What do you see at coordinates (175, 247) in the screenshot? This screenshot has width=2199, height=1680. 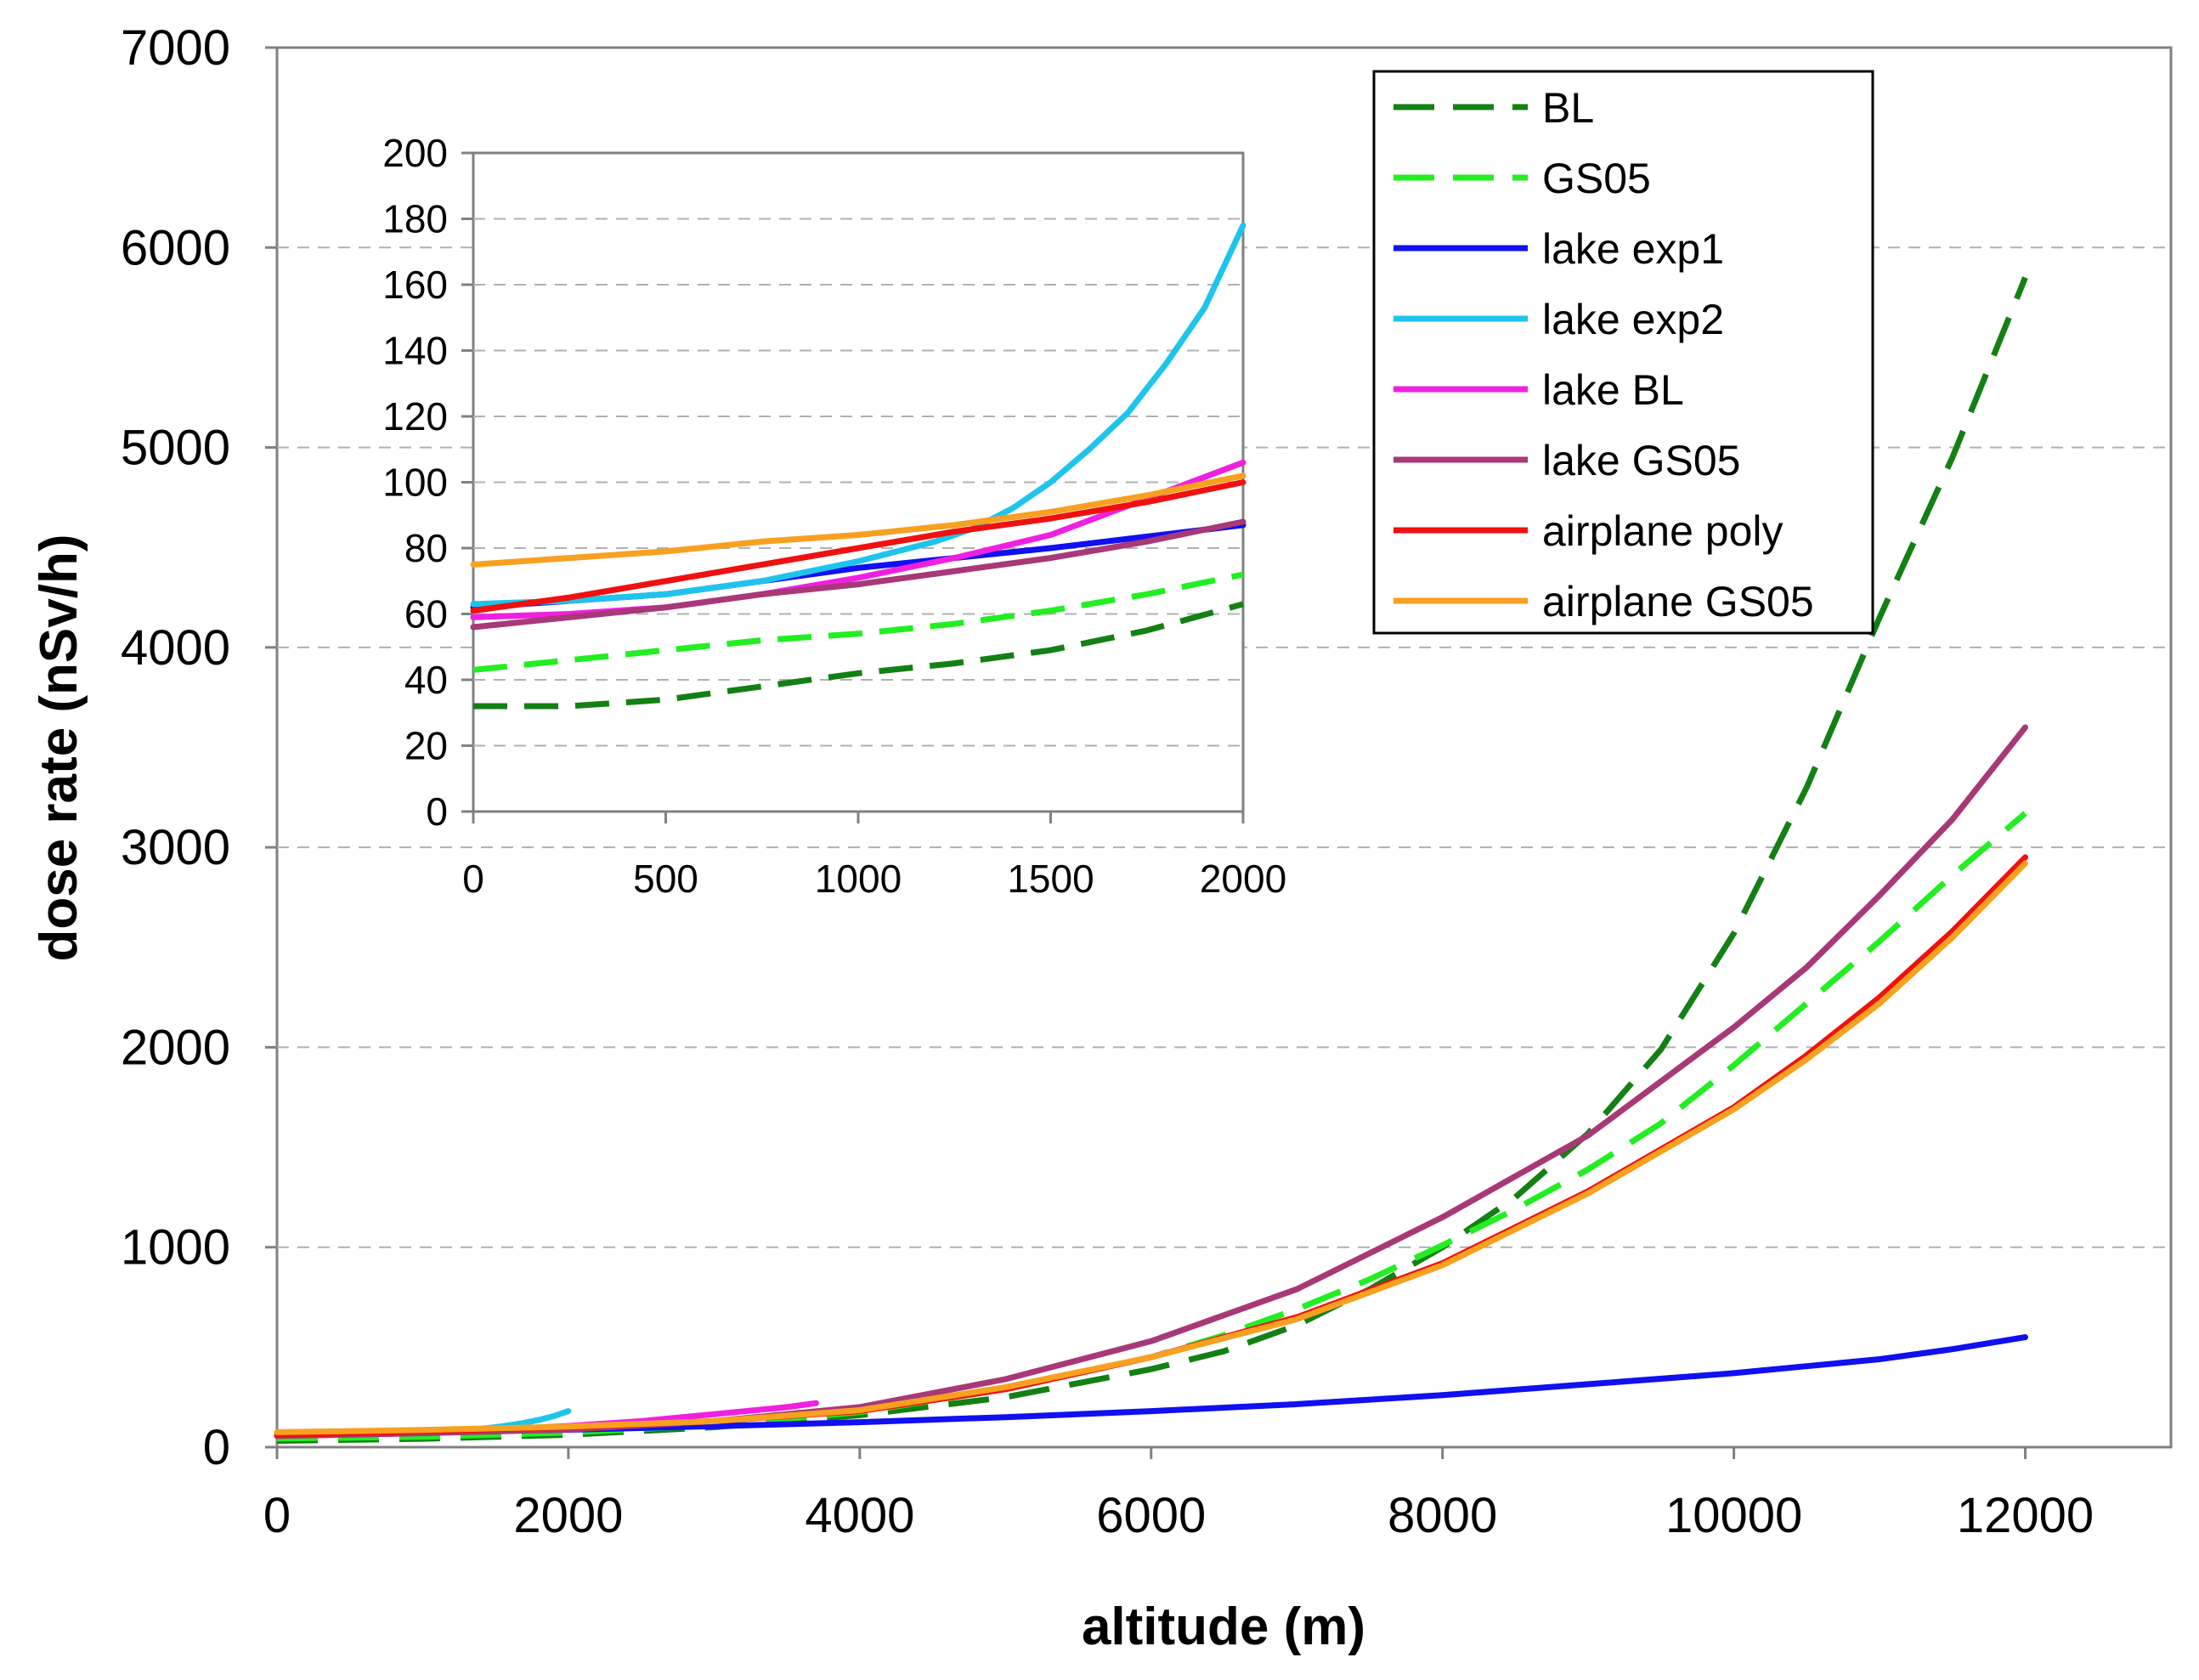 I see `main-y-tick-label: 6000` at bounding box center [175, 247].